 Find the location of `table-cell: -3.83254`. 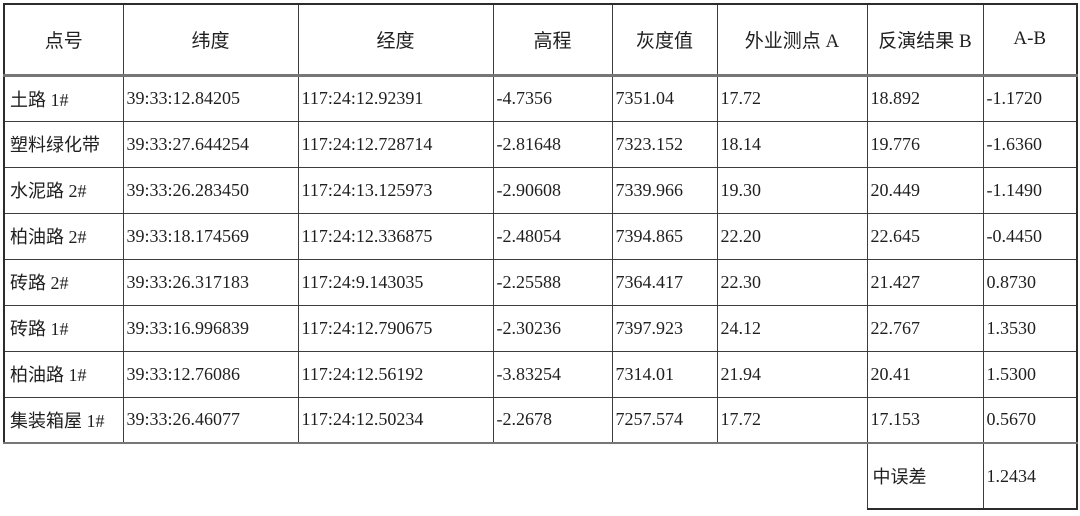

table-cell: -3.83254 is located at coordinates (552, 374).